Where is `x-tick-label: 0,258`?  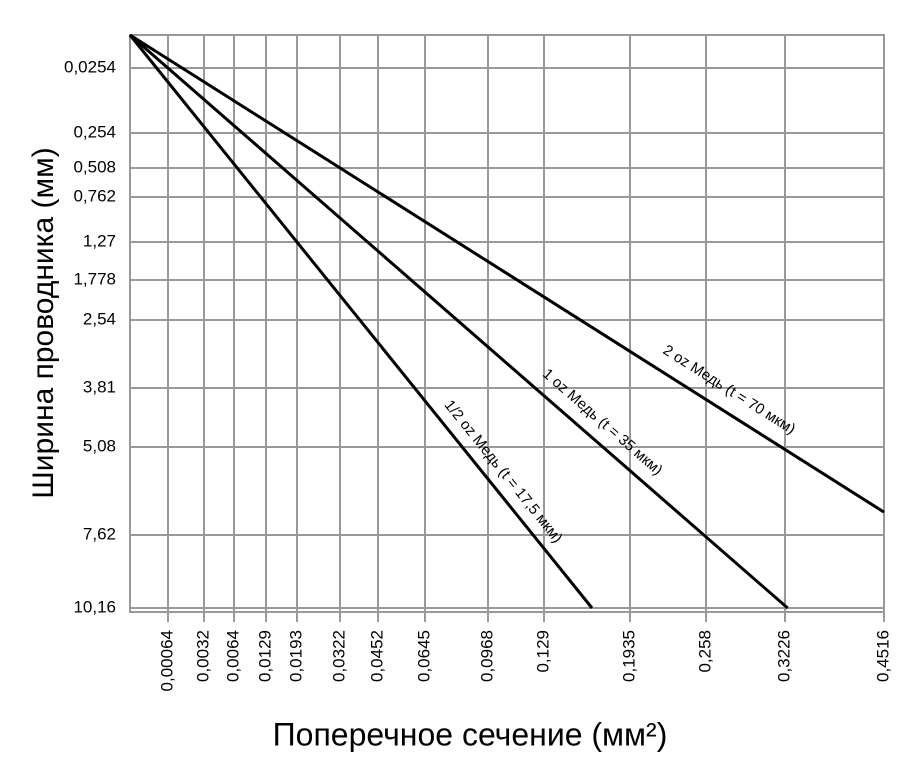
x-tick-label: 0,258 is located at coordinates (704, 651).